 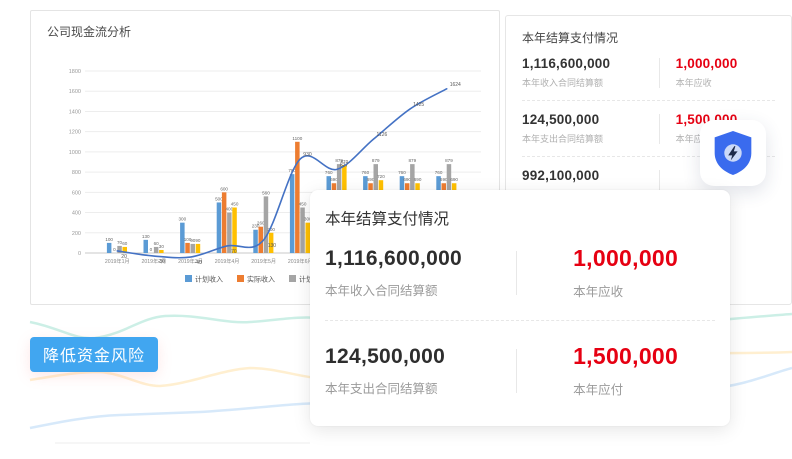 I want to click on svg-text: 90, so click(x=198, y=240).